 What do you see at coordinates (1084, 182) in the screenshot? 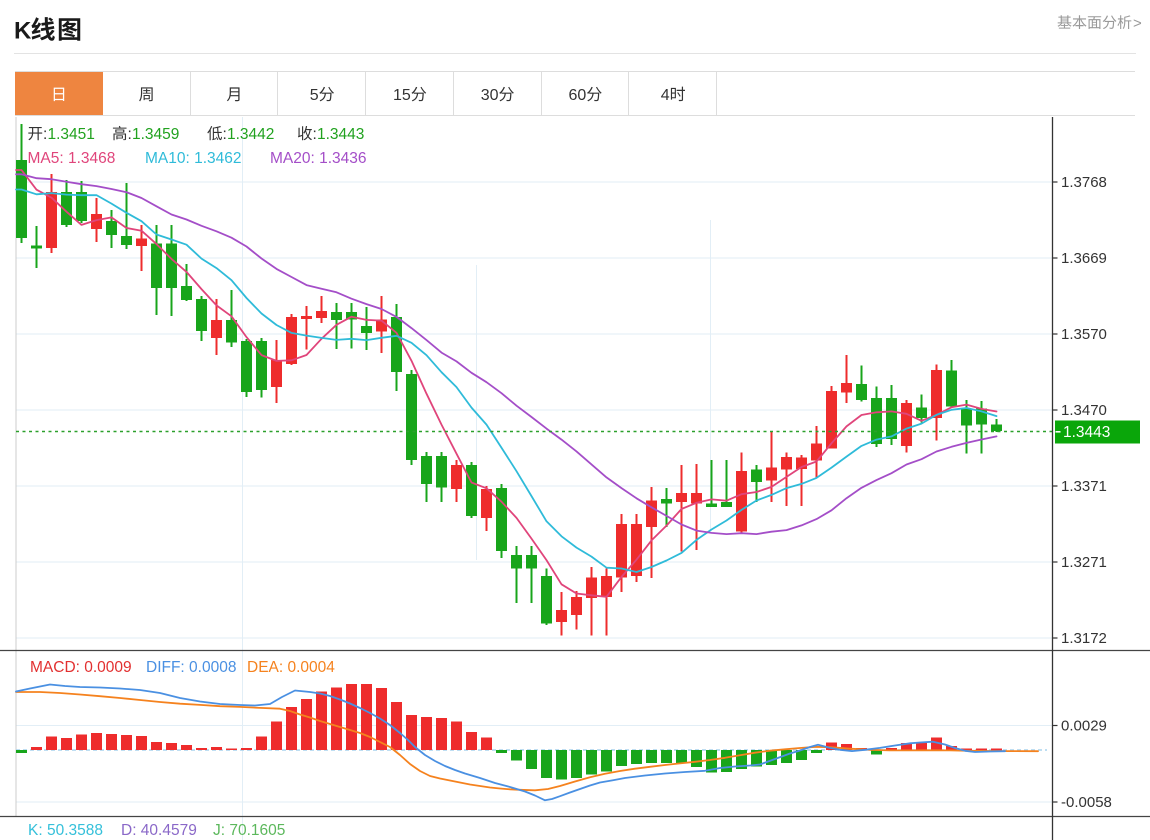
I see `svg-text: 1.3768` at bounding box center [1084, 182].